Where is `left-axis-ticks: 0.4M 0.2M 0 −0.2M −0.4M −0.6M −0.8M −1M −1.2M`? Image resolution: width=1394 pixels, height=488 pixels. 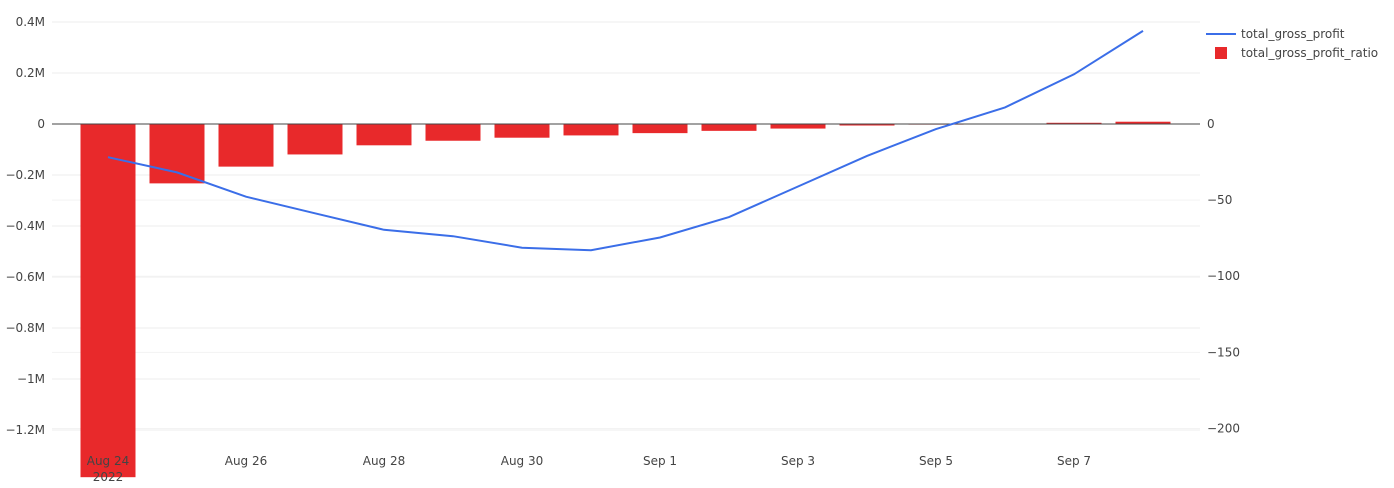 left-axis-ticks: 0.4M 0.2M 0 −0.2M −0.4M −0.6M −0.8M −1M −1.2M is located at coordinates (26, 226).